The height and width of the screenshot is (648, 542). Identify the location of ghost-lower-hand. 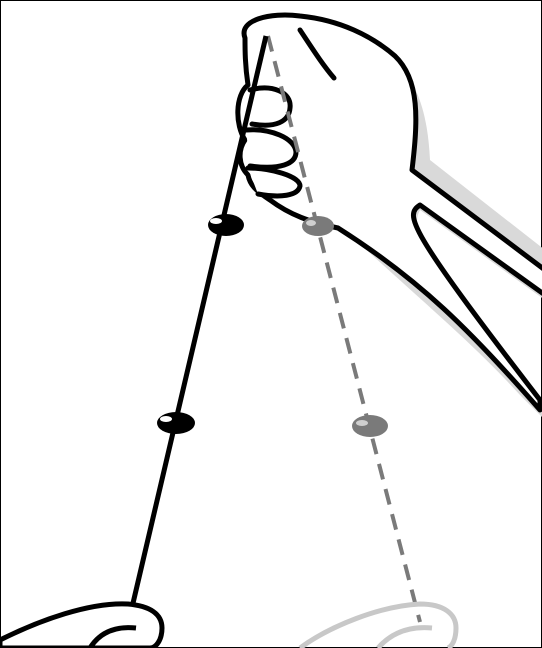
(378, 624).